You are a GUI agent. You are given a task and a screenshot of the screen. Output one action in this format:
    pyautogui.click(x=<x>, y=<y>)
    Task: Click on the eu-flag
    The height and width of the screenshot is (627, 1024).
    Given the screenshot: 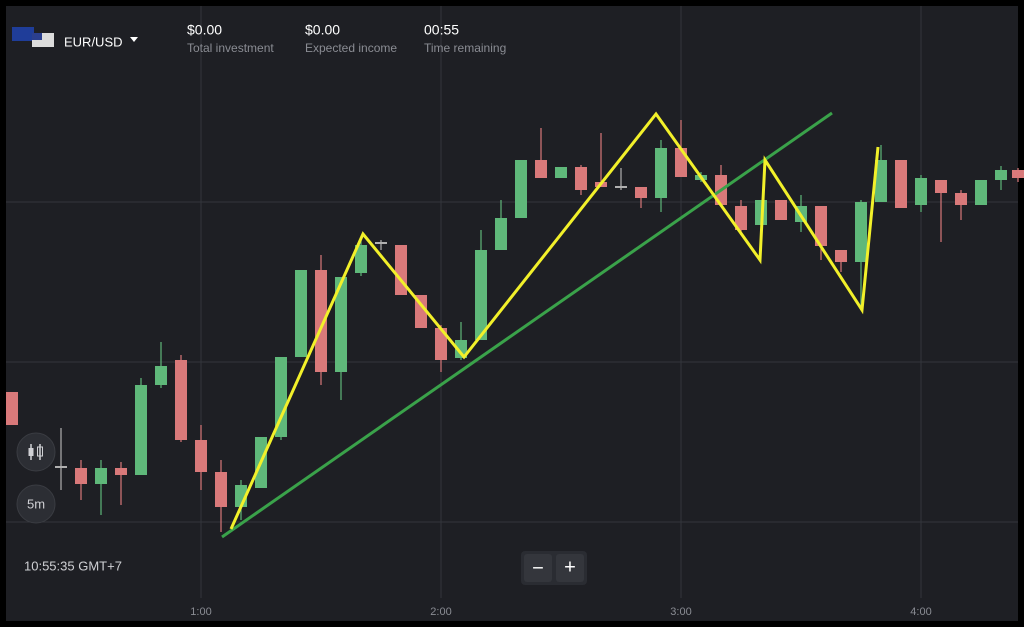 What is the action you would take?
    pyautogui.click(x=23, y=34)
    